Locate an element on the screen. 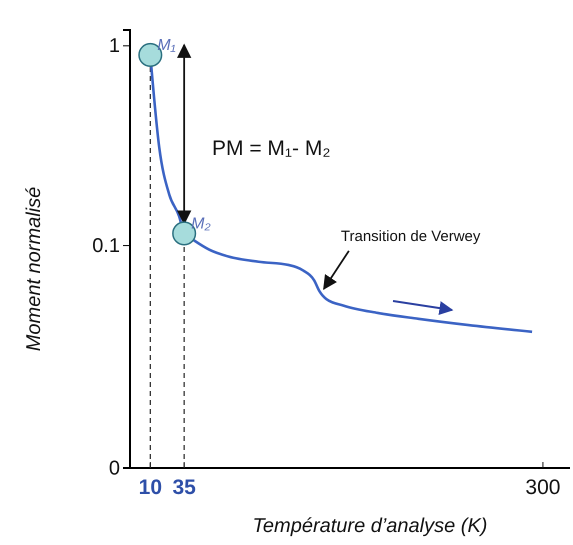 Image resolution: width=573 pixels, height=545 pixels. y-tick-label: 1 is located at coordinates (114, 46).